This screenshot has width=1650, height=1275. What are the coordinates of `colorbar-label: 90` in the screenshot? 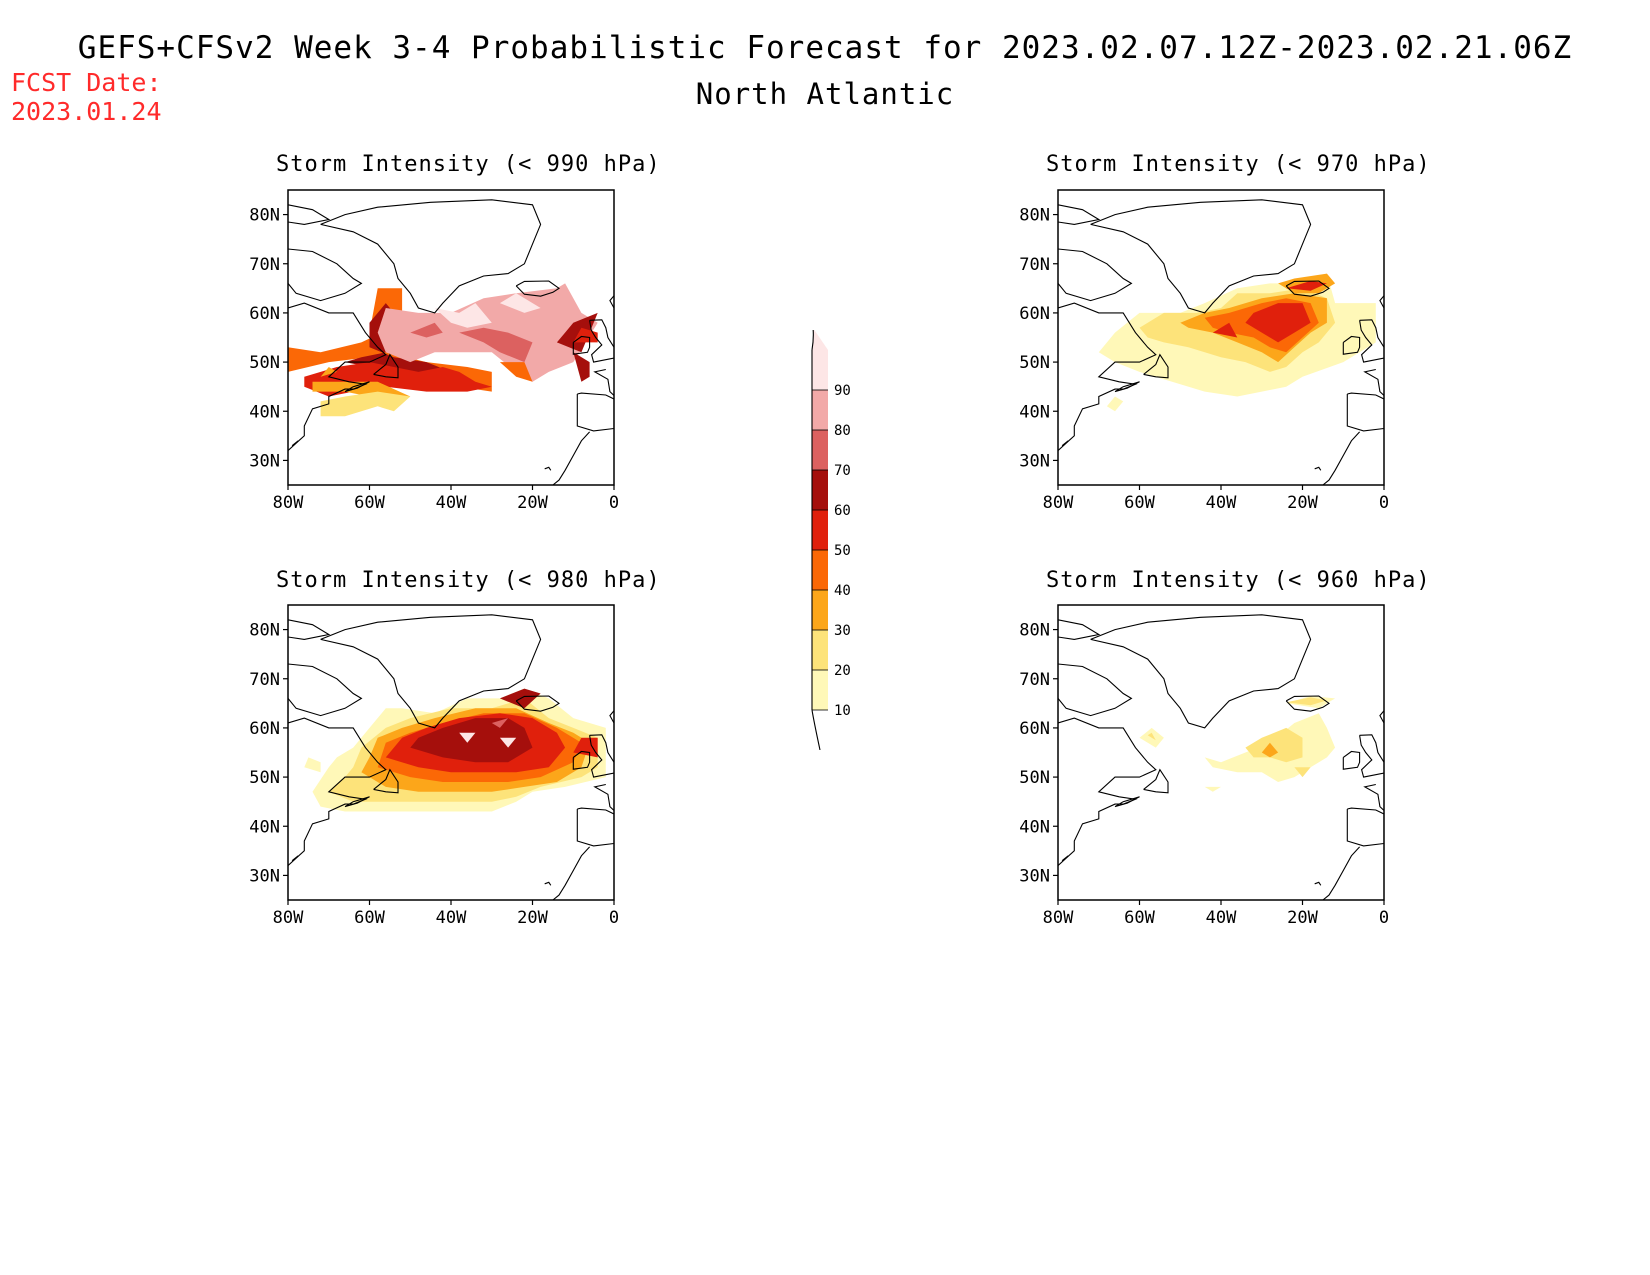 It's located at (842, 391).